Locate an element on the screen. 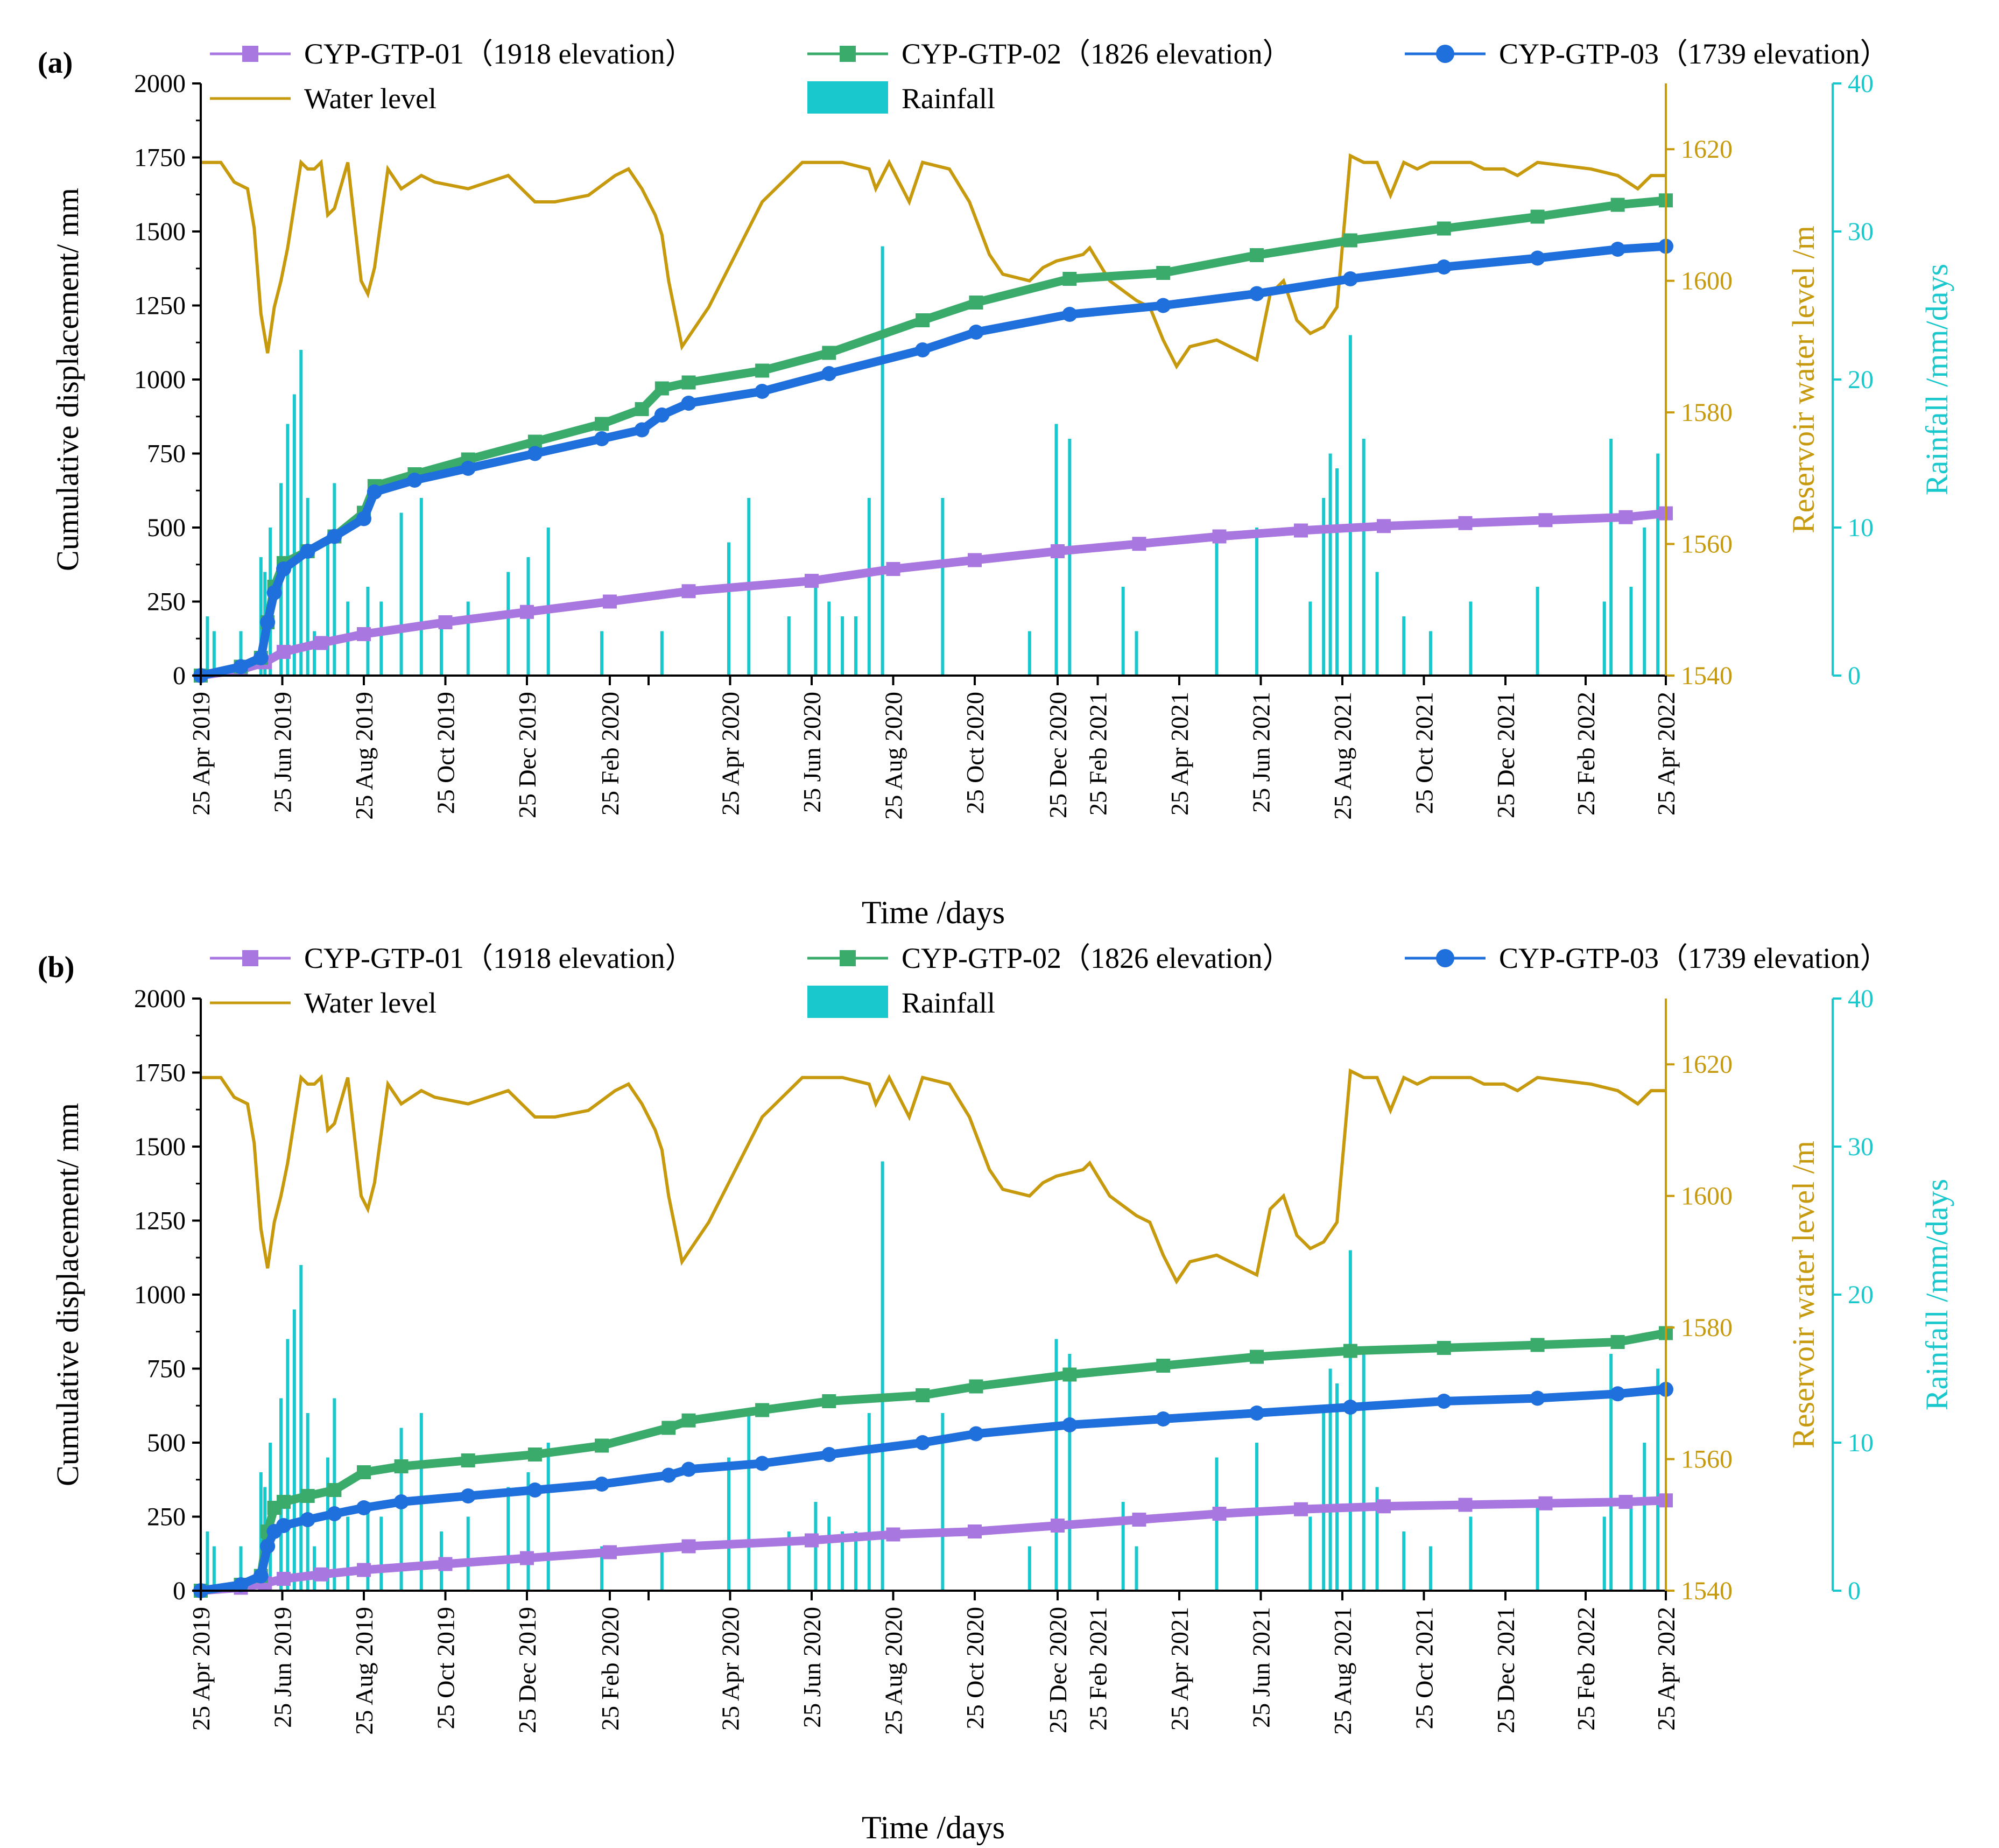  legend-label: CYP-GTP-03（1739 elevation） is located at coordinates (1694, 958).